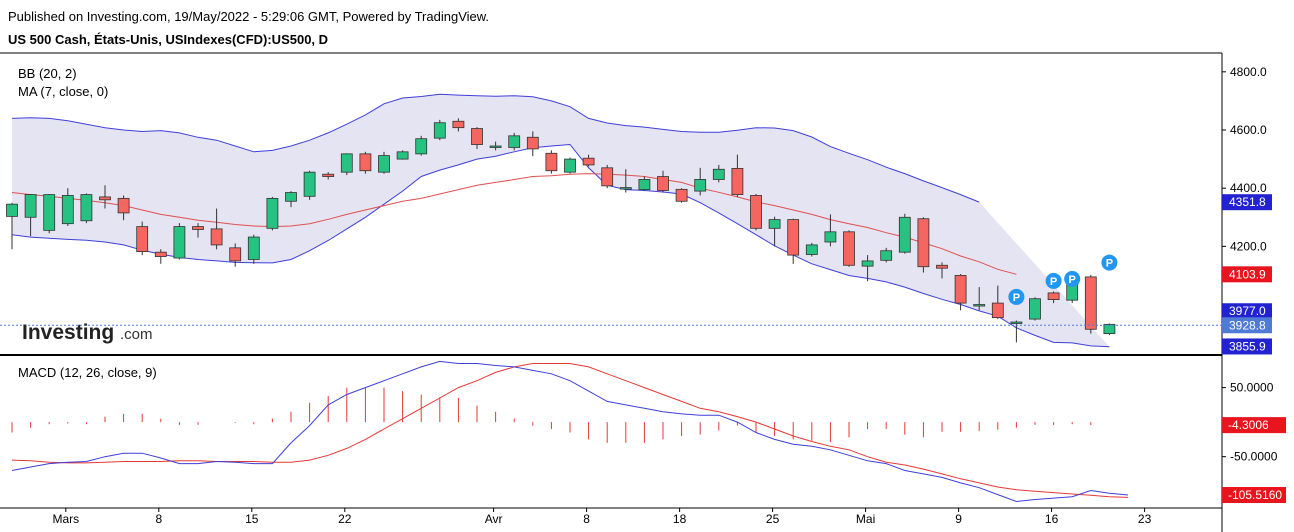  I want to click on price-tag: 4103.9, so click(1247, 274).